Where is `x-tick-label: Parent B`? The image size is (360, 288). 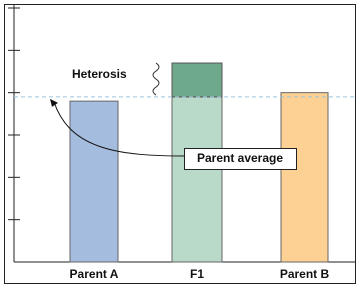 x-tick-label: Parent B is located at coordinates (305, 274).